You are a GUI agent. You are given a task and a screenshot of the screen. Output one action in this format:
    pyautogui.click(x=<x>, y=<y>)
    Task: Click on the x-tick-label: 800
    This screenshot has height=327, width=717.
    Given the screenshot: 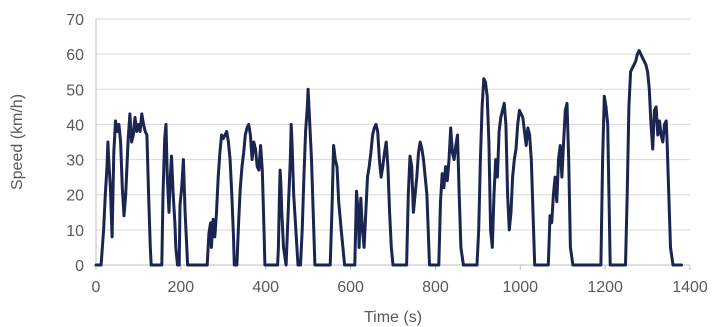 What is the action you would take?
    pyautogui.click(x=435, y=287)
    